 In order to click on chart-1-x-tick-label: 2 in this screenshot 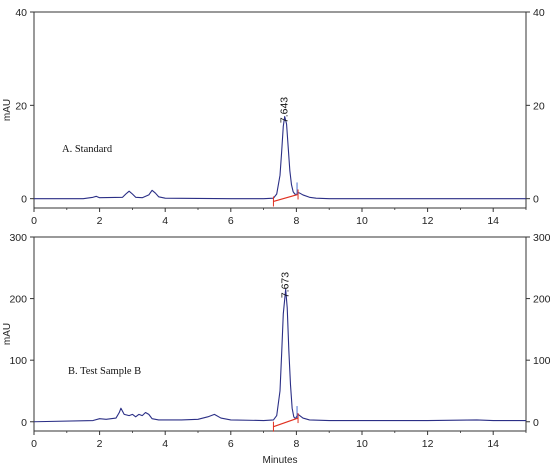, I will do `click(100, 444)`.